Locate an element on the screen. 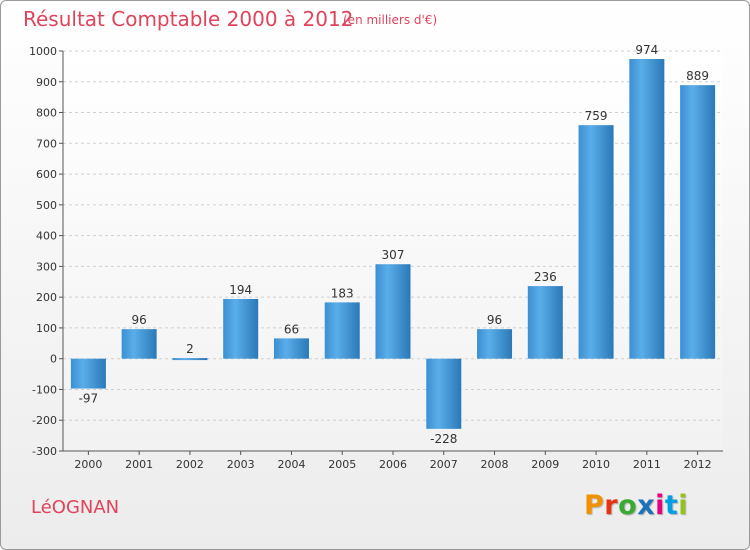  bar-2000 is located at coordinates (88, 373).